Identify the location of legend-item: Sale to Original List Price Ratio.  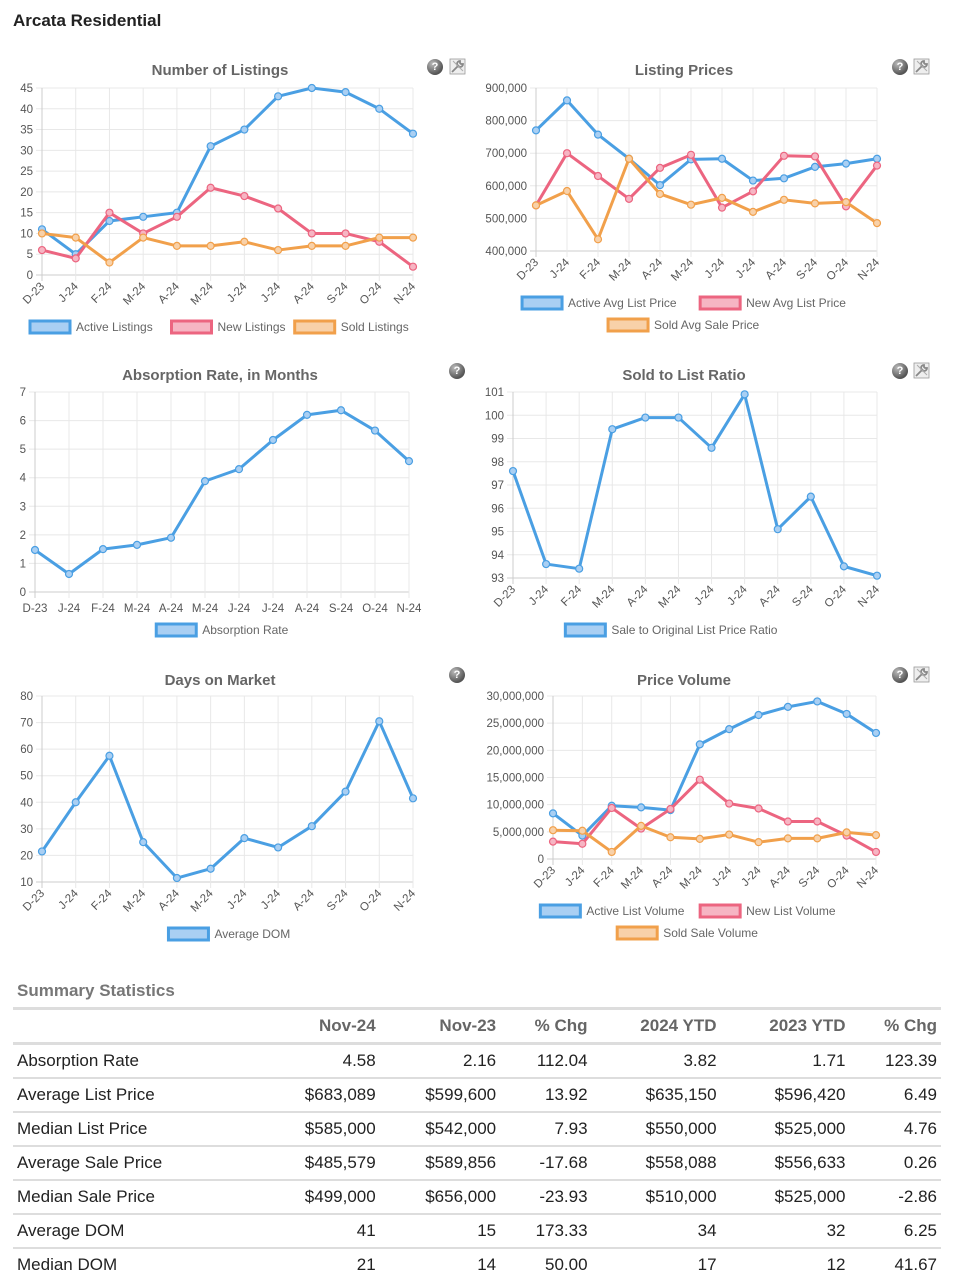
(670, 630).